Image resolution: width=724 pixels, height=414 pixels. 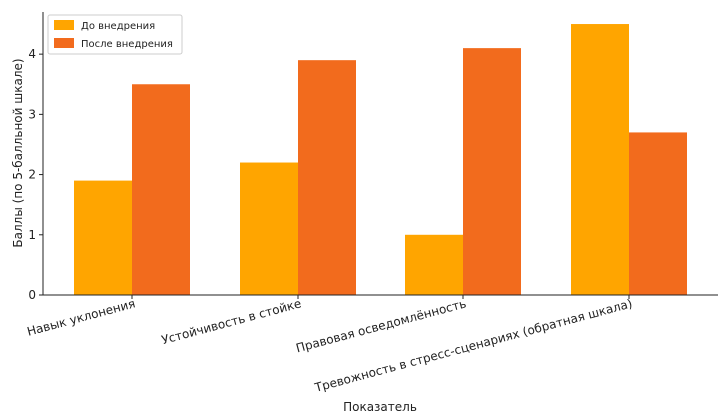 I want to click on legend-label-before: До внедрения, so click(x=118, y=26).